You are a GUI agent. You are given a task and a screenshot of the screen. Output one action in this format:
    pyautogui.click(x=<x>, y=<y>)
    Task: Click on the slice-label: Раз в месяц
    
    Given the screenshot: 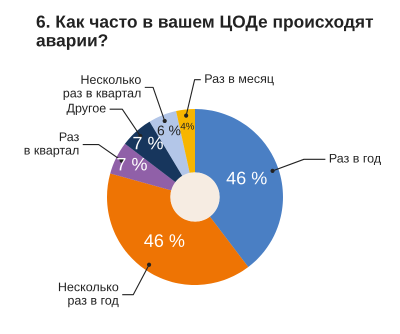 What is the action you would take?
    pyautogui.click(x=239, y=80)
    